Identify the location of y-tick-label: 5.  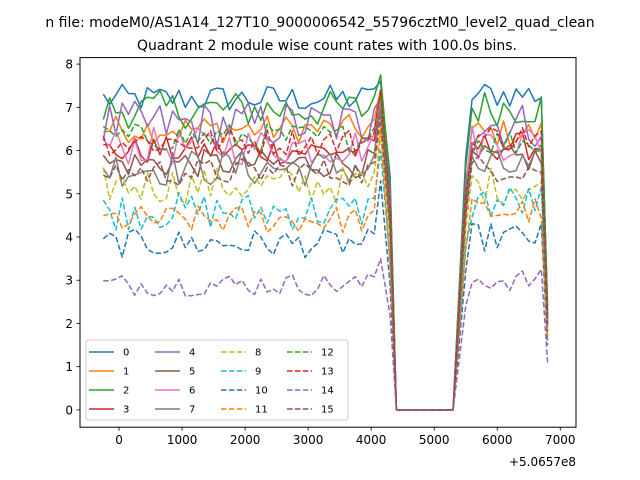
(69, 194).